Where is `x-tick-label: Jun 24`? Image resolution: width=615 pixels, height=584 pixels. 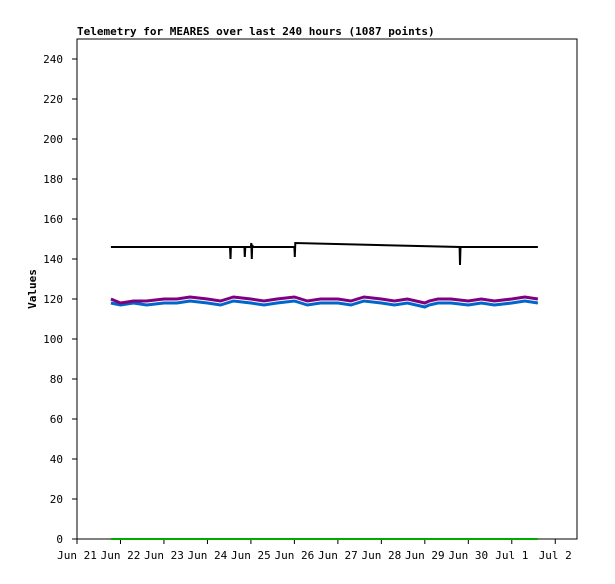
x-tick-label: Jun 24 is located at coordinates (208, 555).